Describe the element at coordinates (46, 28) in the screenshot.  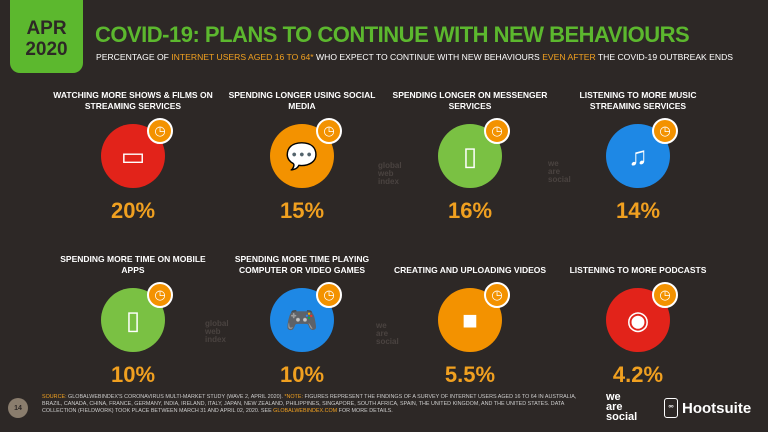
I see `date-month: APR` at that location.